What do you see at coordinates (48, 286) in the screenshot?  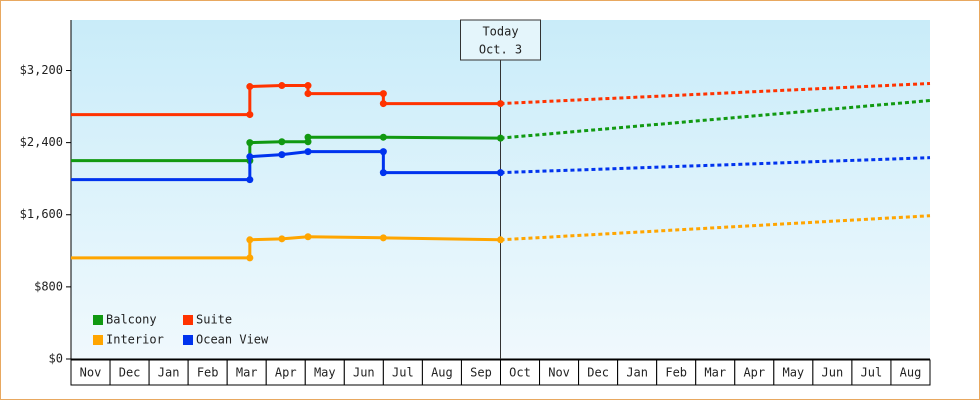 I see `y-tick-label: $800` at bounding box center [48, 286].